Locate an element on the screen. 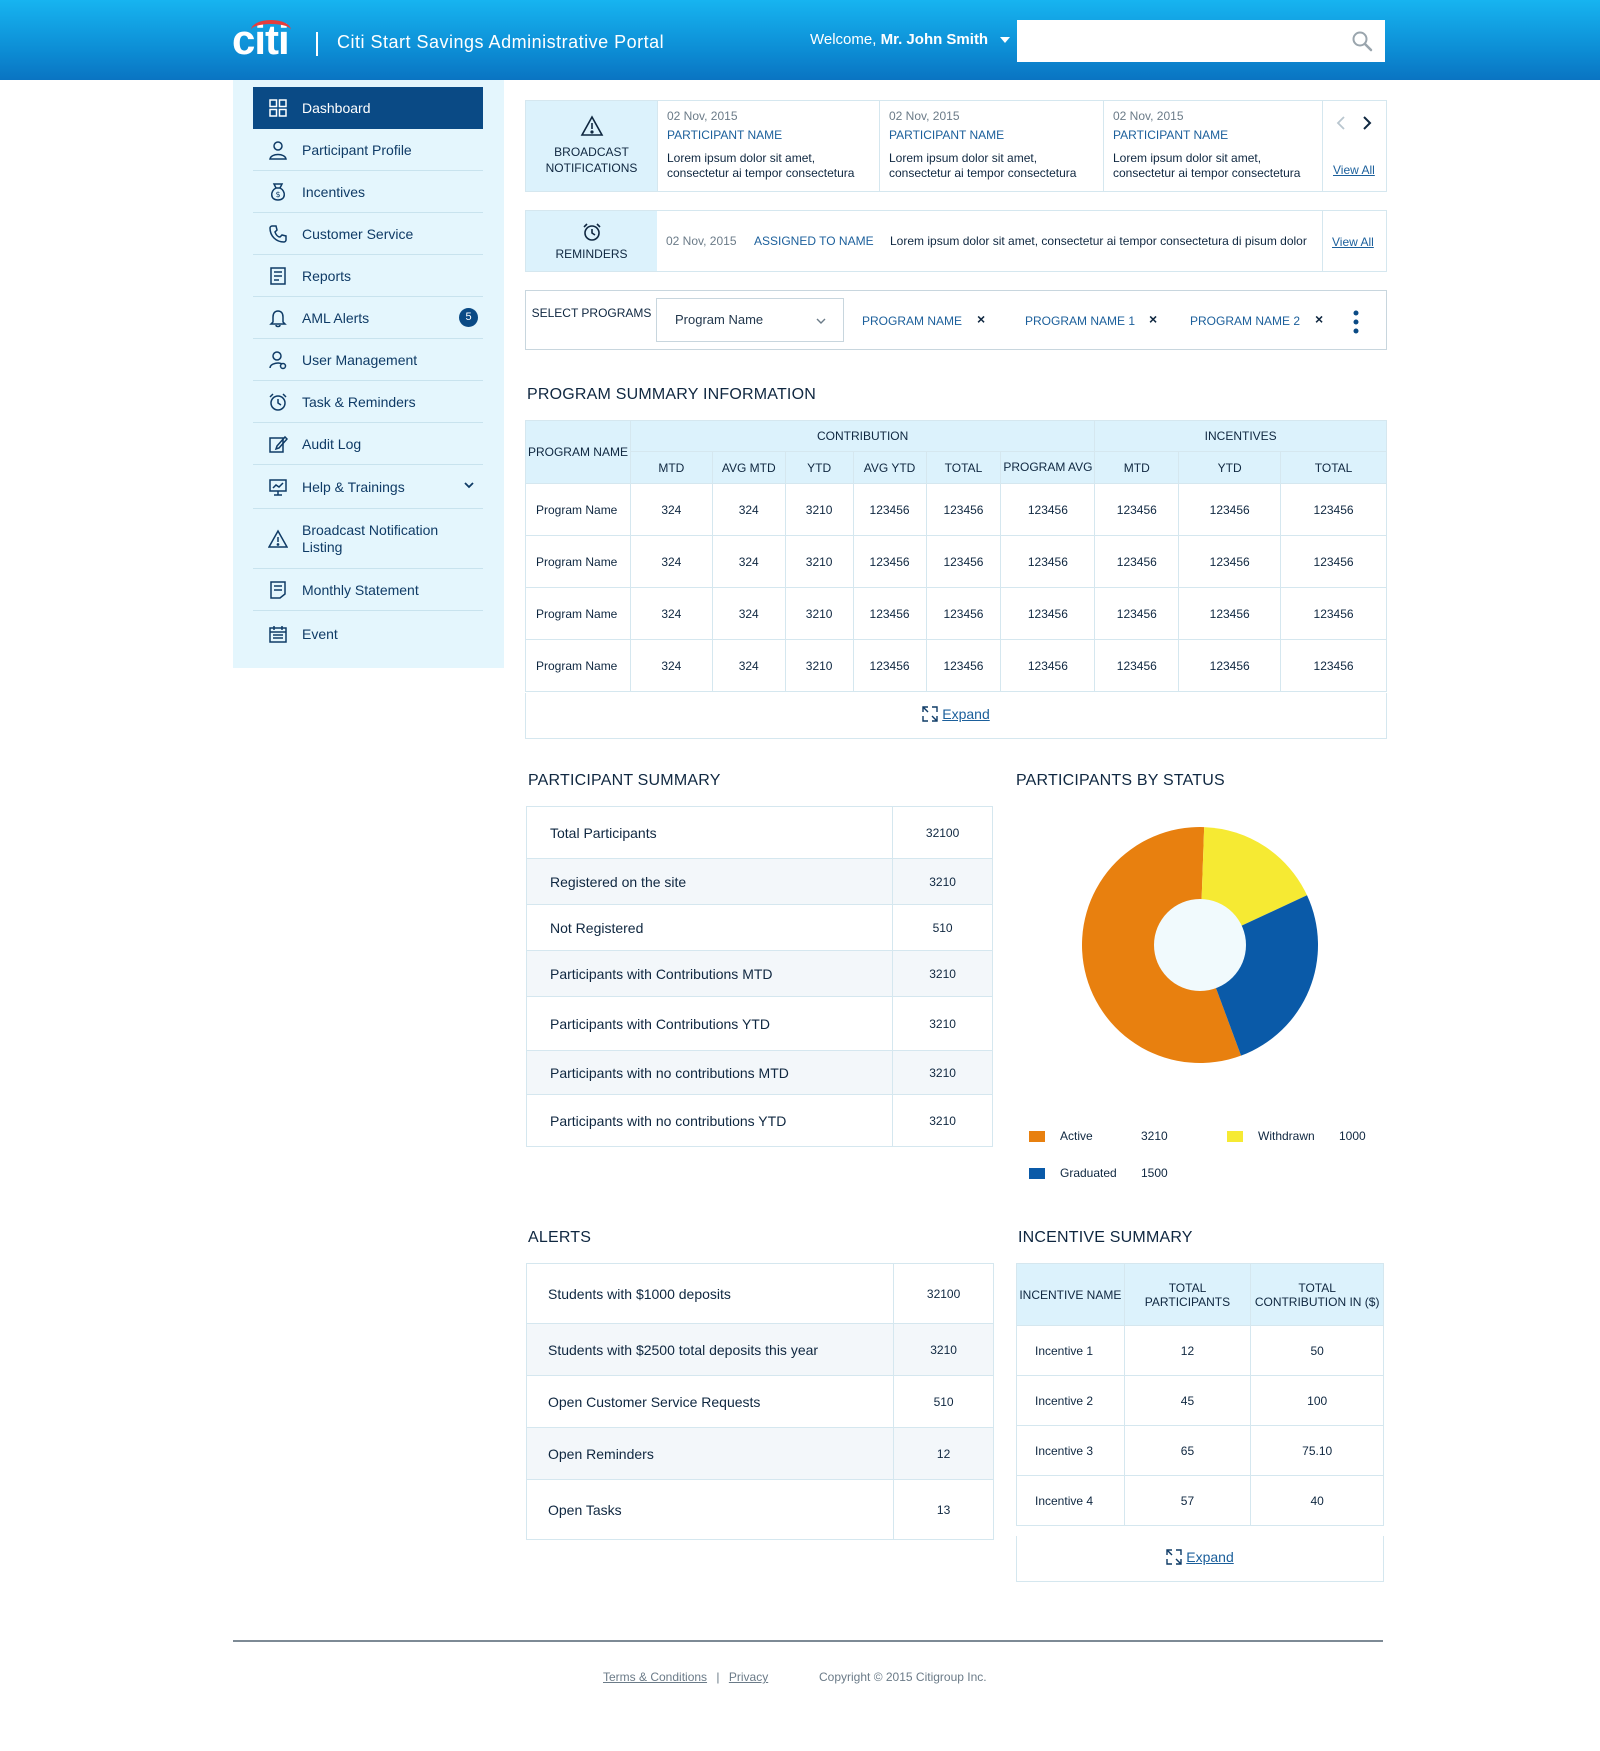 This screenshot has height=1751, width=1600. sidebar-item-audit-log: Audit Log is located at coordinates (368, 444).